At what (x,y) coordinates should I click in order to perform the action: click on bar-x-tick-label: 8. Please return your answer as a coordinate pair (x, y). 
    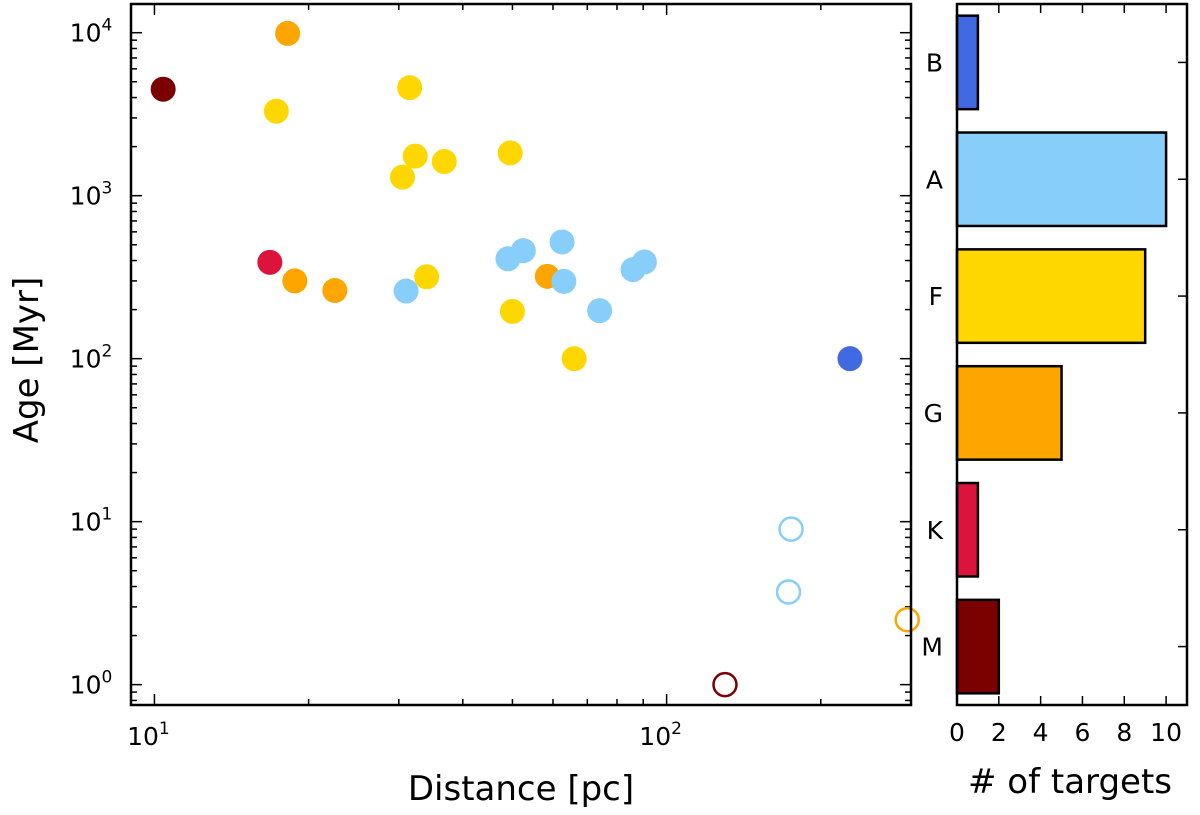
    Looking at the image, I should click on (1124, 732).